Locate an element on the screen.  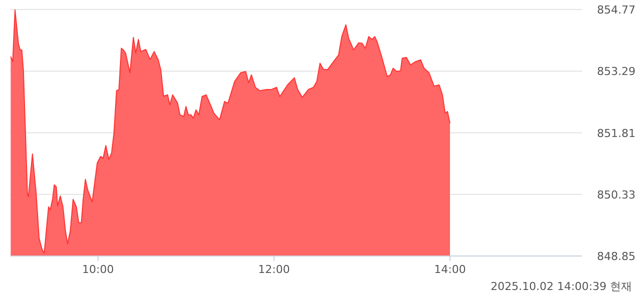
y-tick-label: 851.81 is located at coordinates (616, 133).